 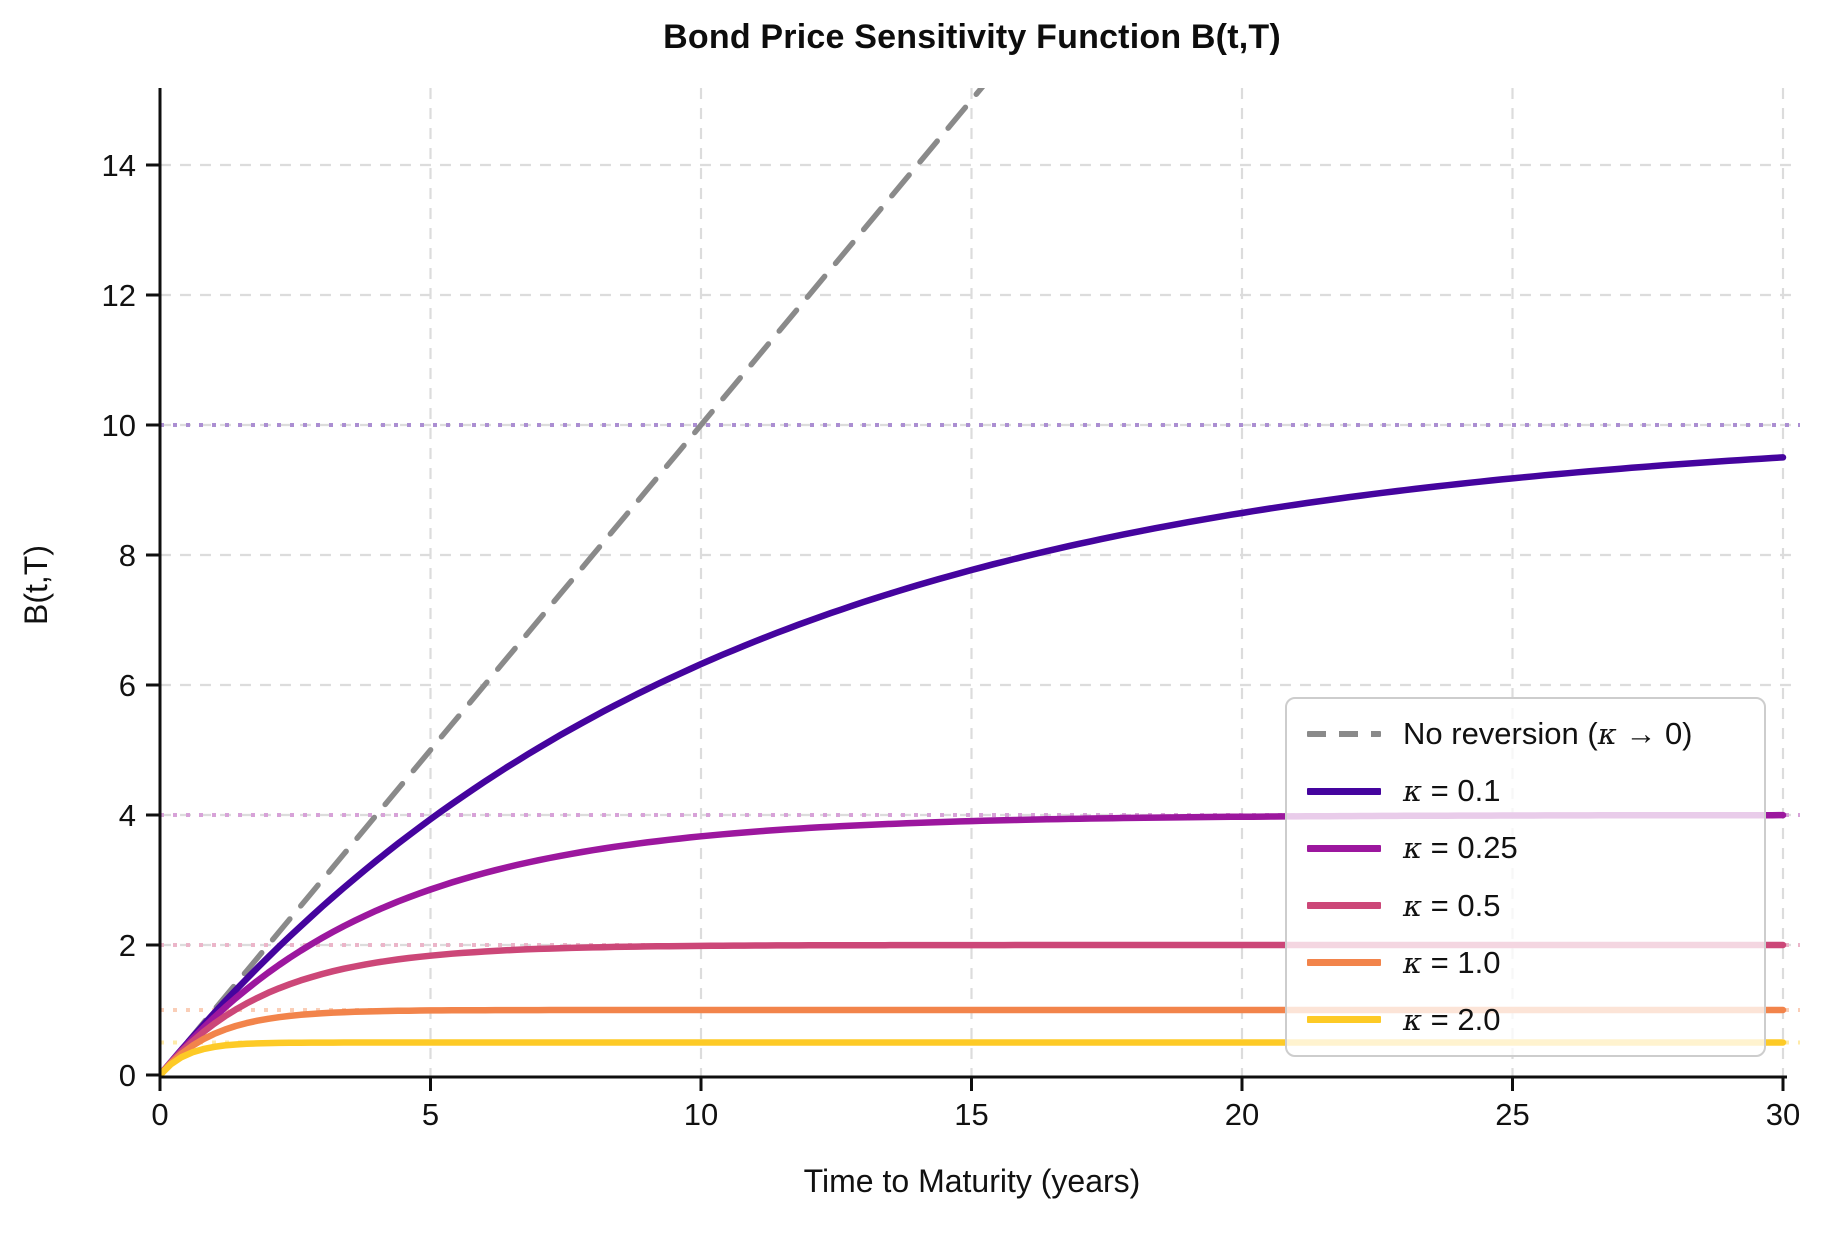 What do you see at coordinates (1512, 1114) in the screenshot?
I see `x-tick-label-25: 25` at bounding box center [1512, 1114].